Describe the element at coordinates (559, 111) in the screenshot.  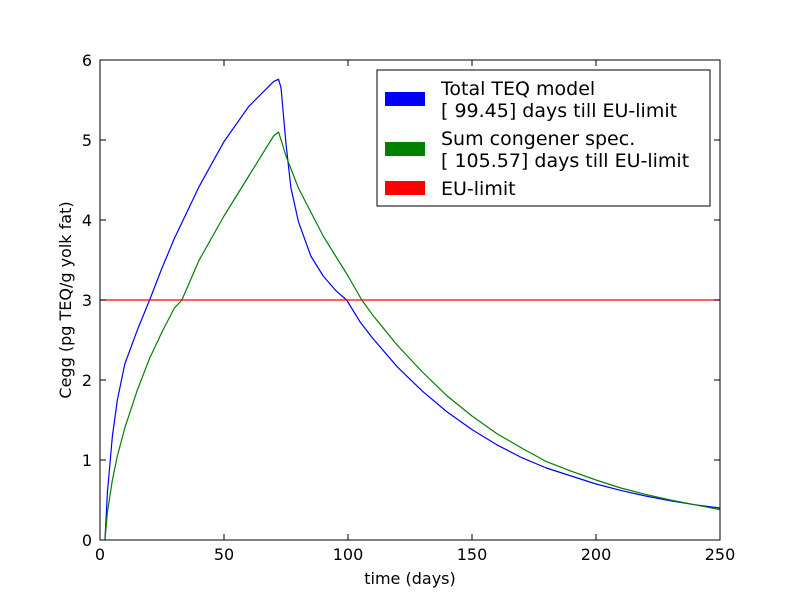
I see `legend-label-0: [ 99.45] days till EU-limit` at that location.